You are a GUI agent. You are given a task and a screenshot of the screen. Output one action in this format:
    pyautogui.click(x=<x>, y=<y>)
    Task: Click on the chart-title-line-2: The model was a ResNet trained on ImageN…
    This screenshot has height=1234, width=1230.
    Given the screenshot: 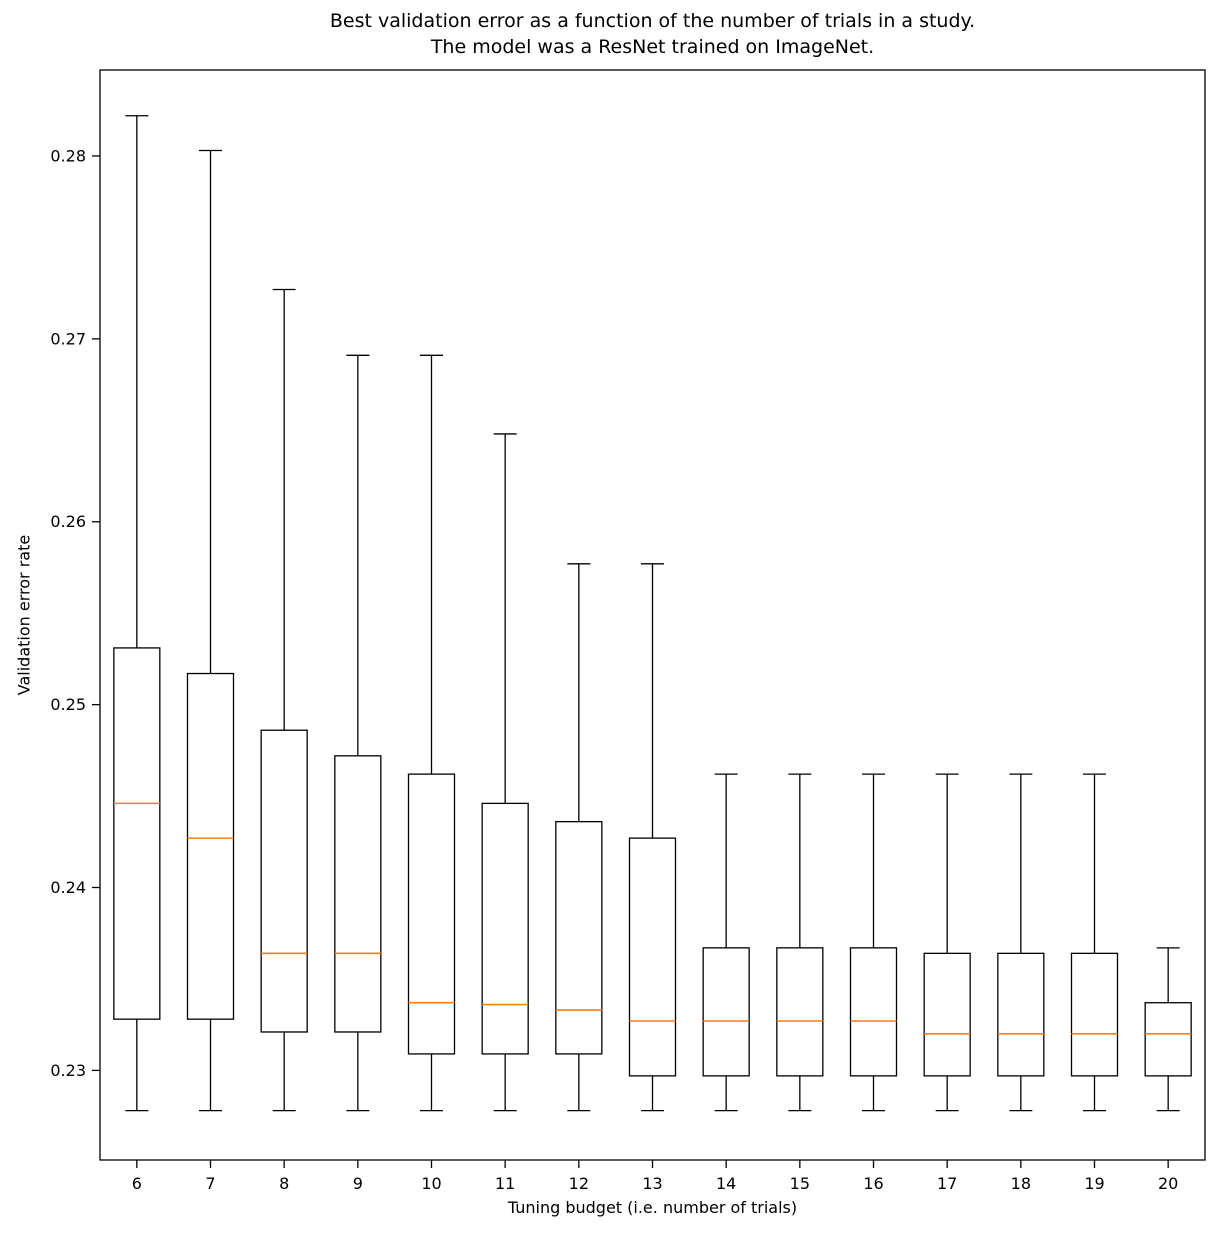 What is the action you would take?
    pyautogui.click(x=652, y=47)
    